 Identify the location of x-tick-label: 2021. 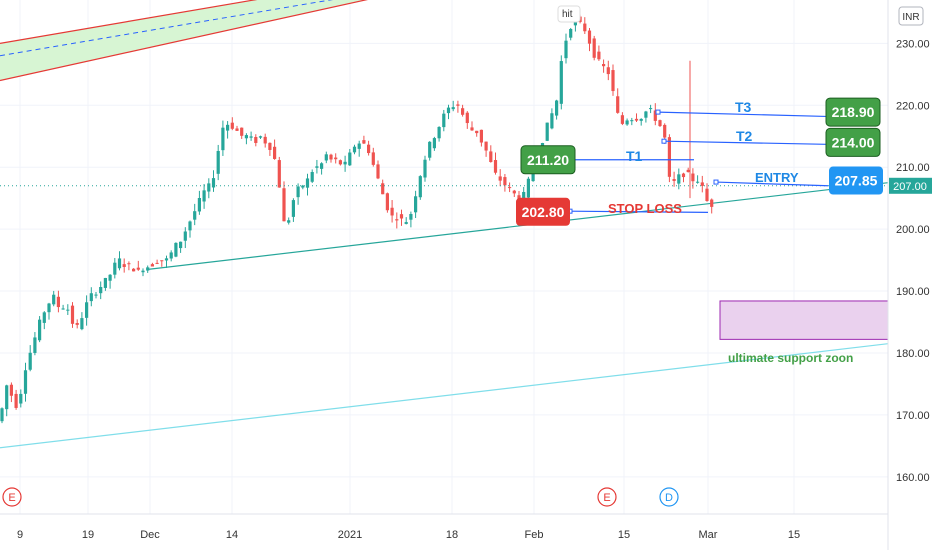
(350, 535).